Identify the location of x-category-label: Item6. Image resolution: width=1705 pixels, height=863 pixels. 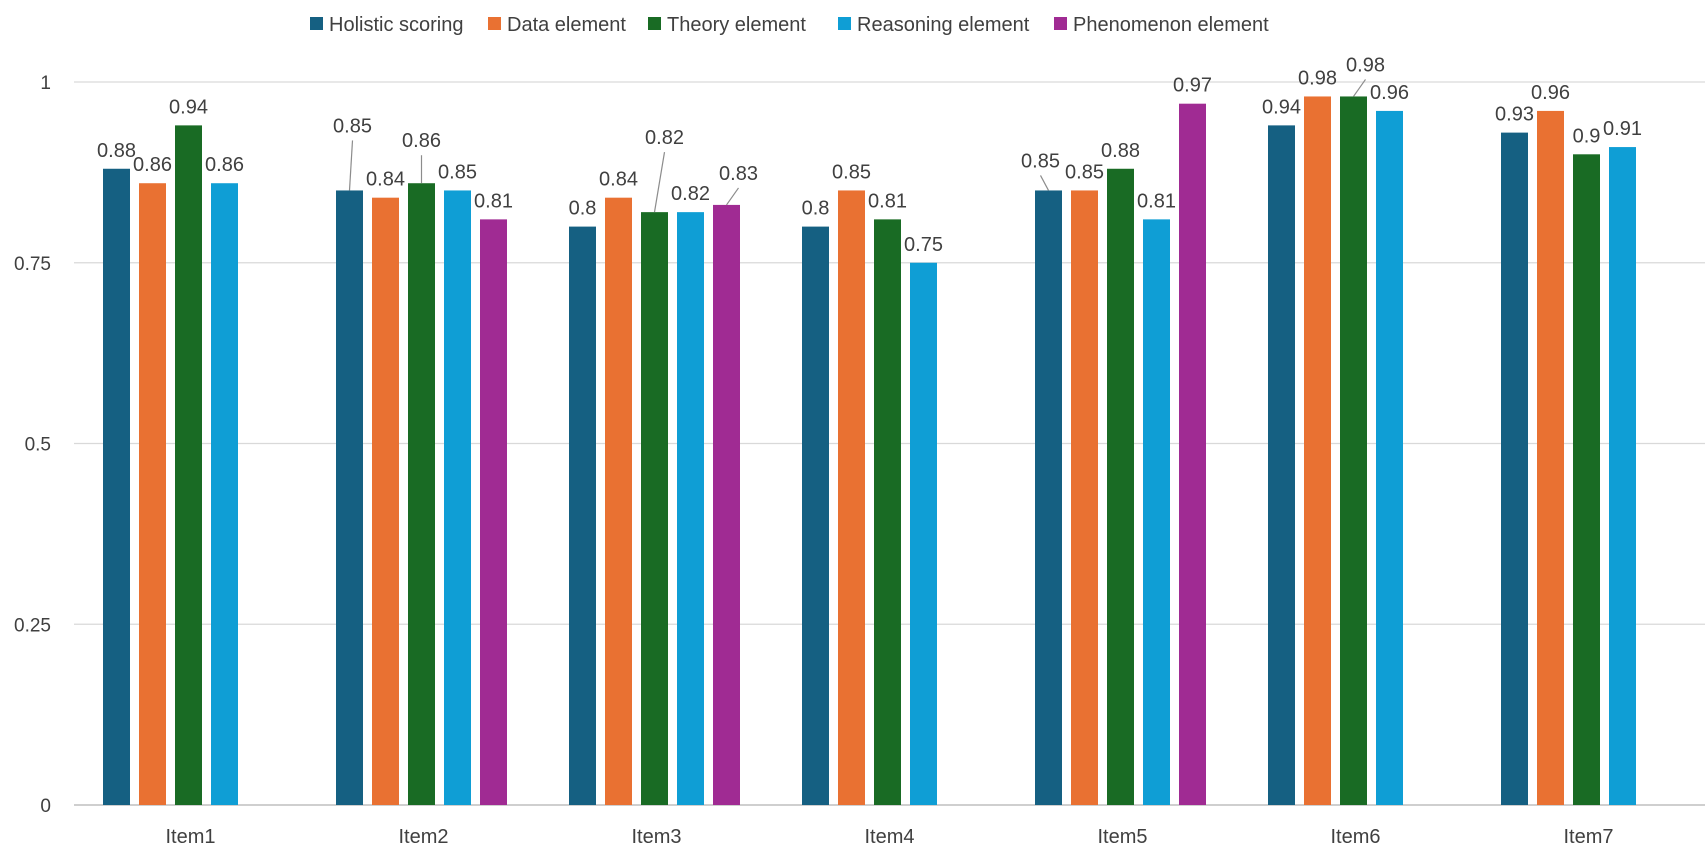
(1355, 837).